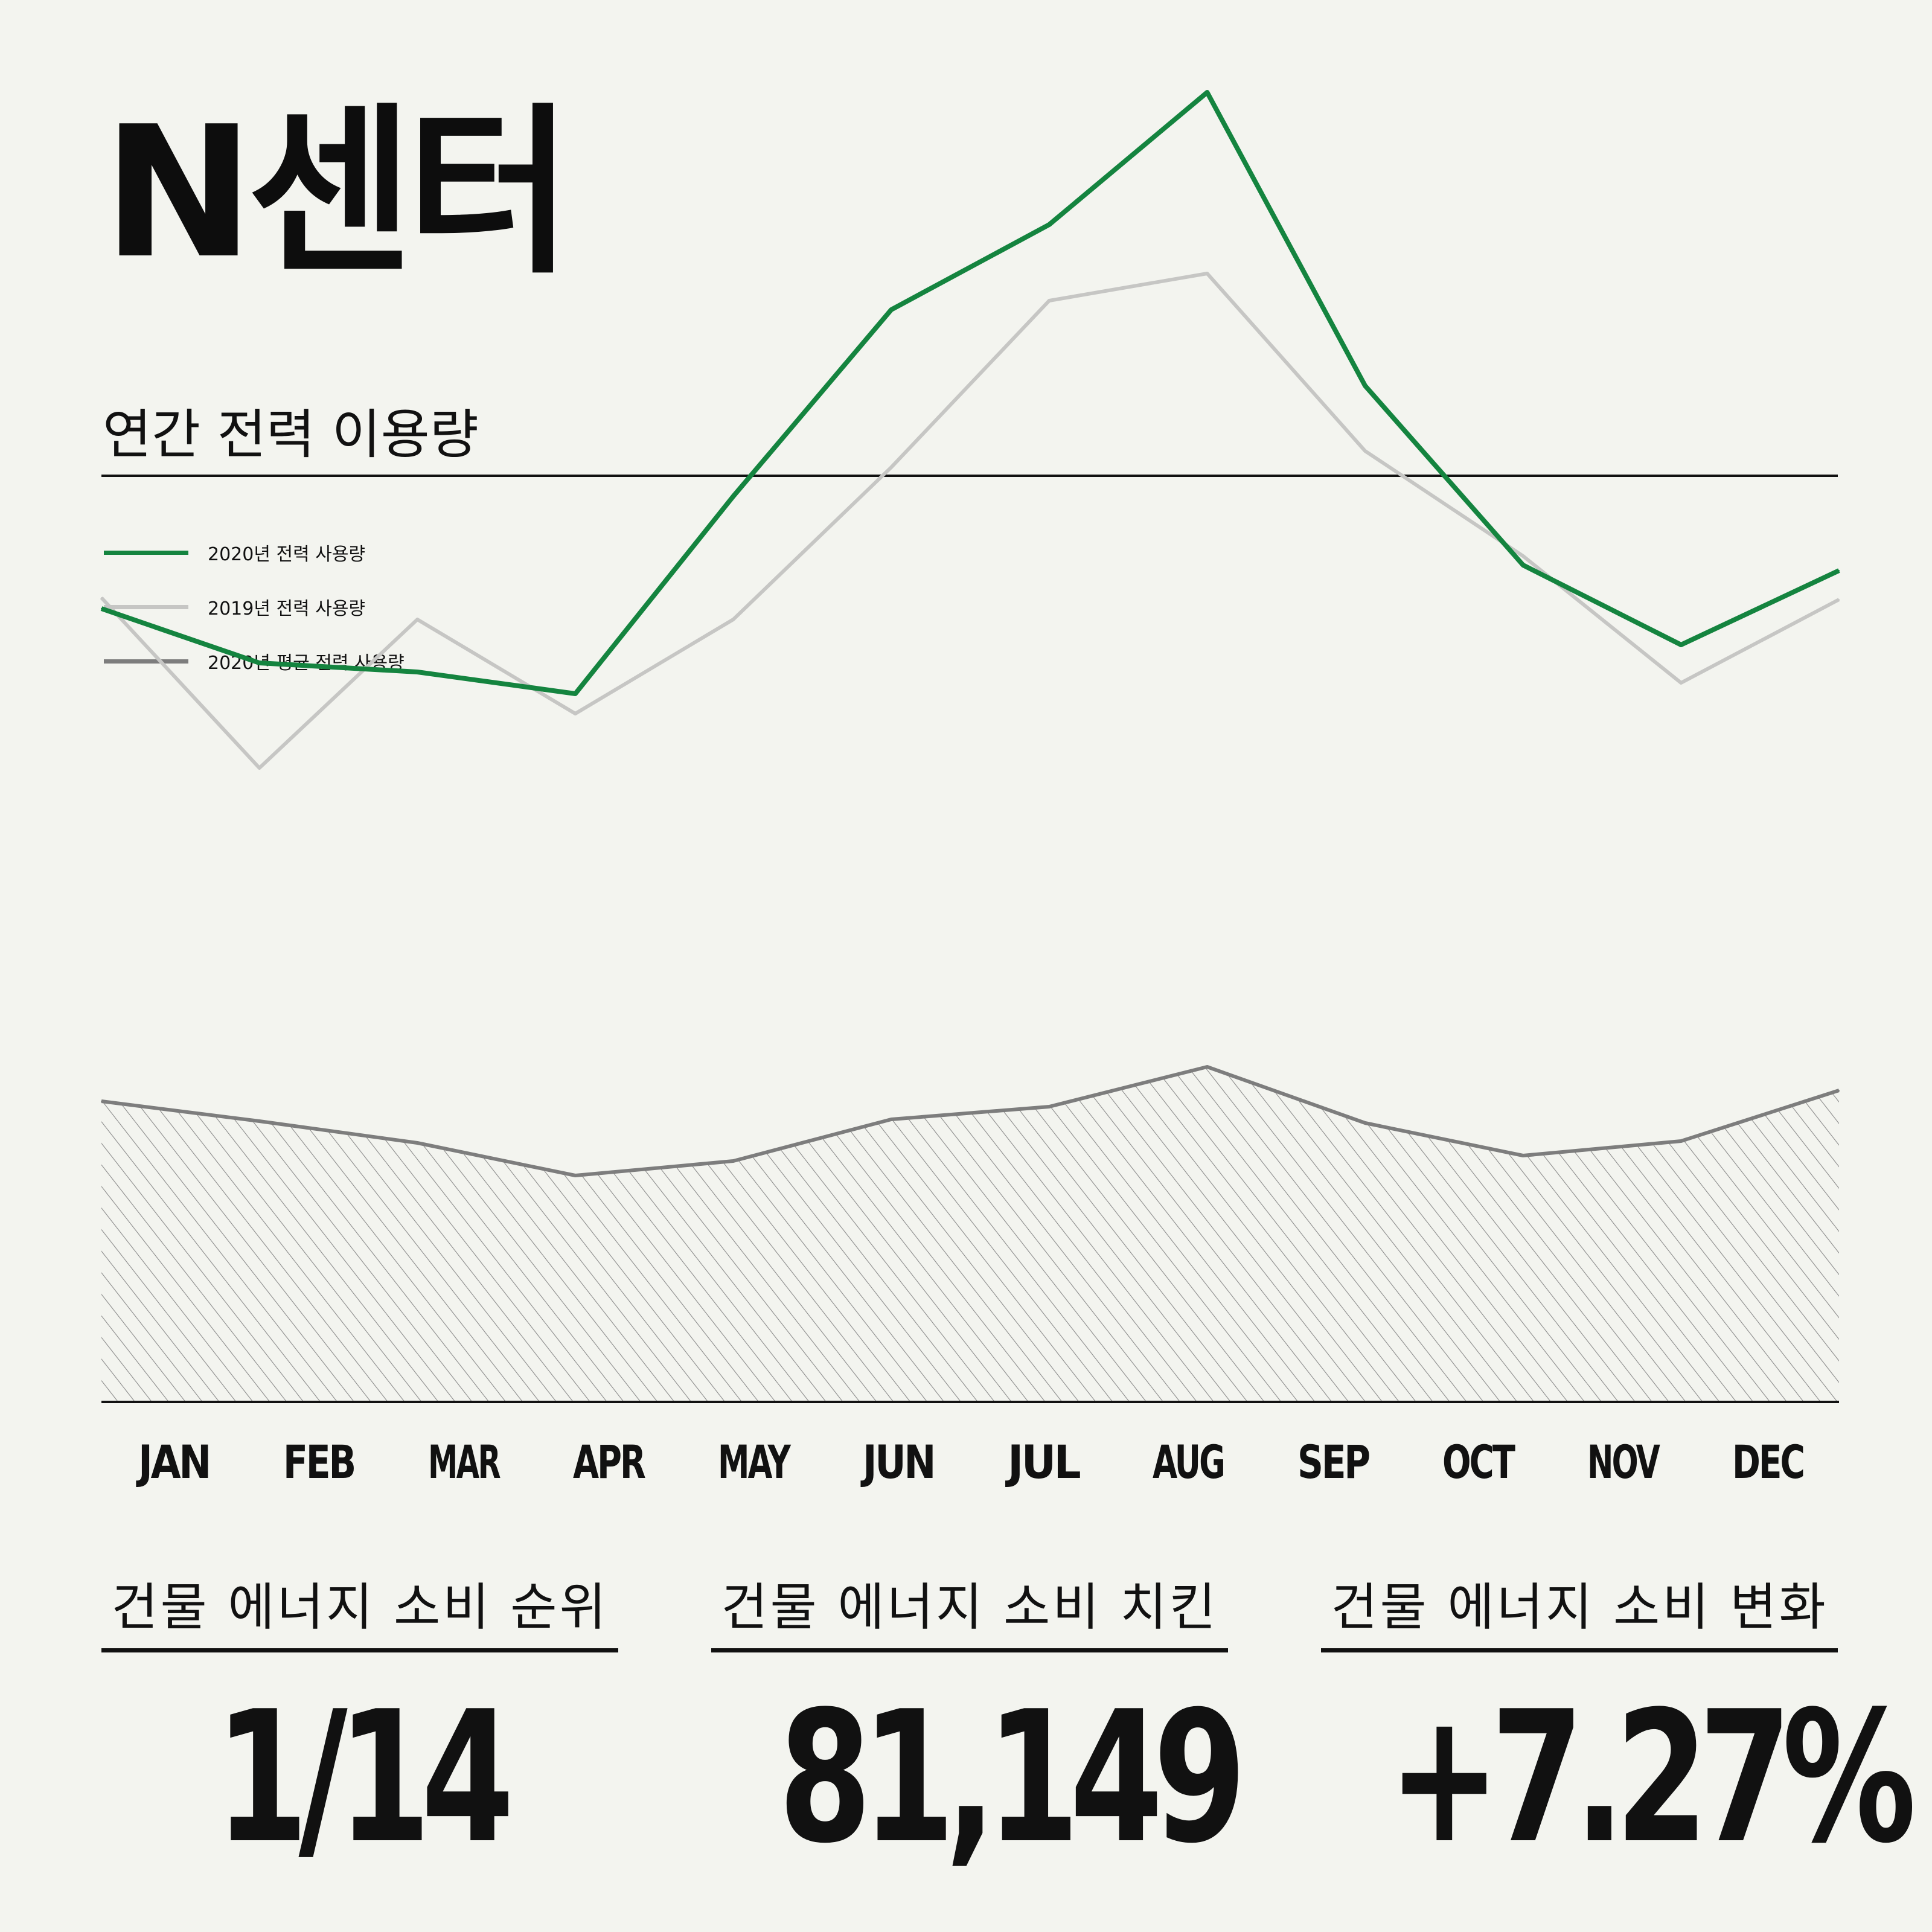  I want to click on x-tick-label-aug: AUG, so click(1188, 1462).